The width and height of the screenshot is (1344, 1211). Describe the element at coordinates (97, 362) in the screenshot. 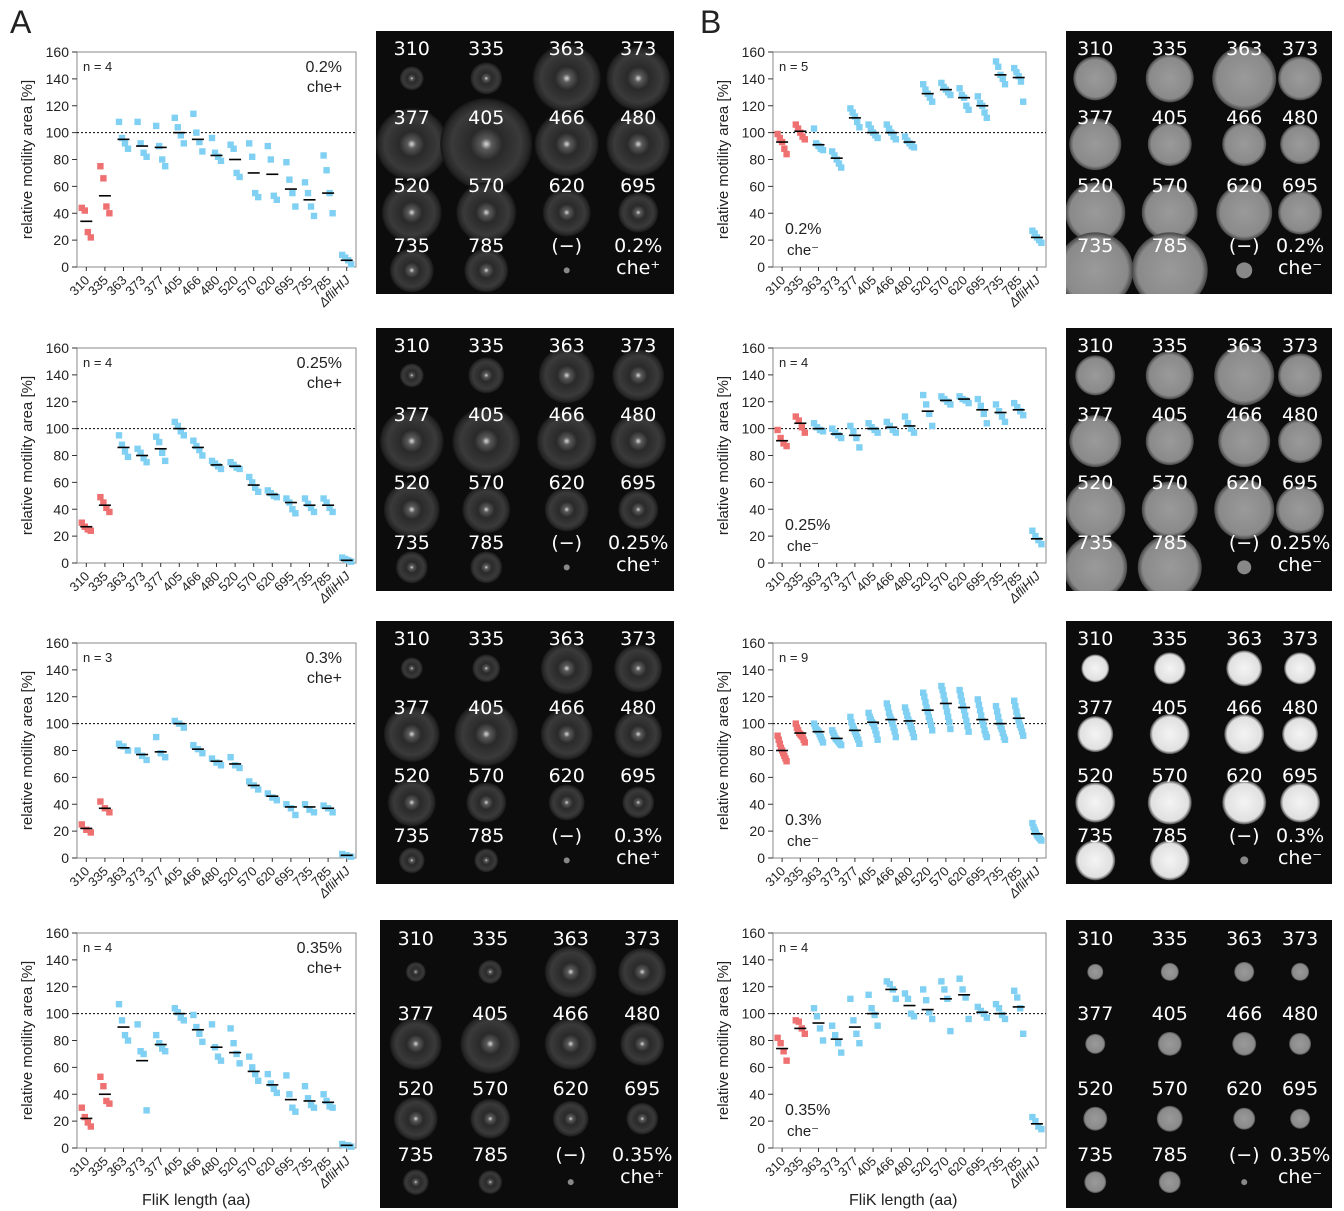

I see `n-label: n = 4` at that location.